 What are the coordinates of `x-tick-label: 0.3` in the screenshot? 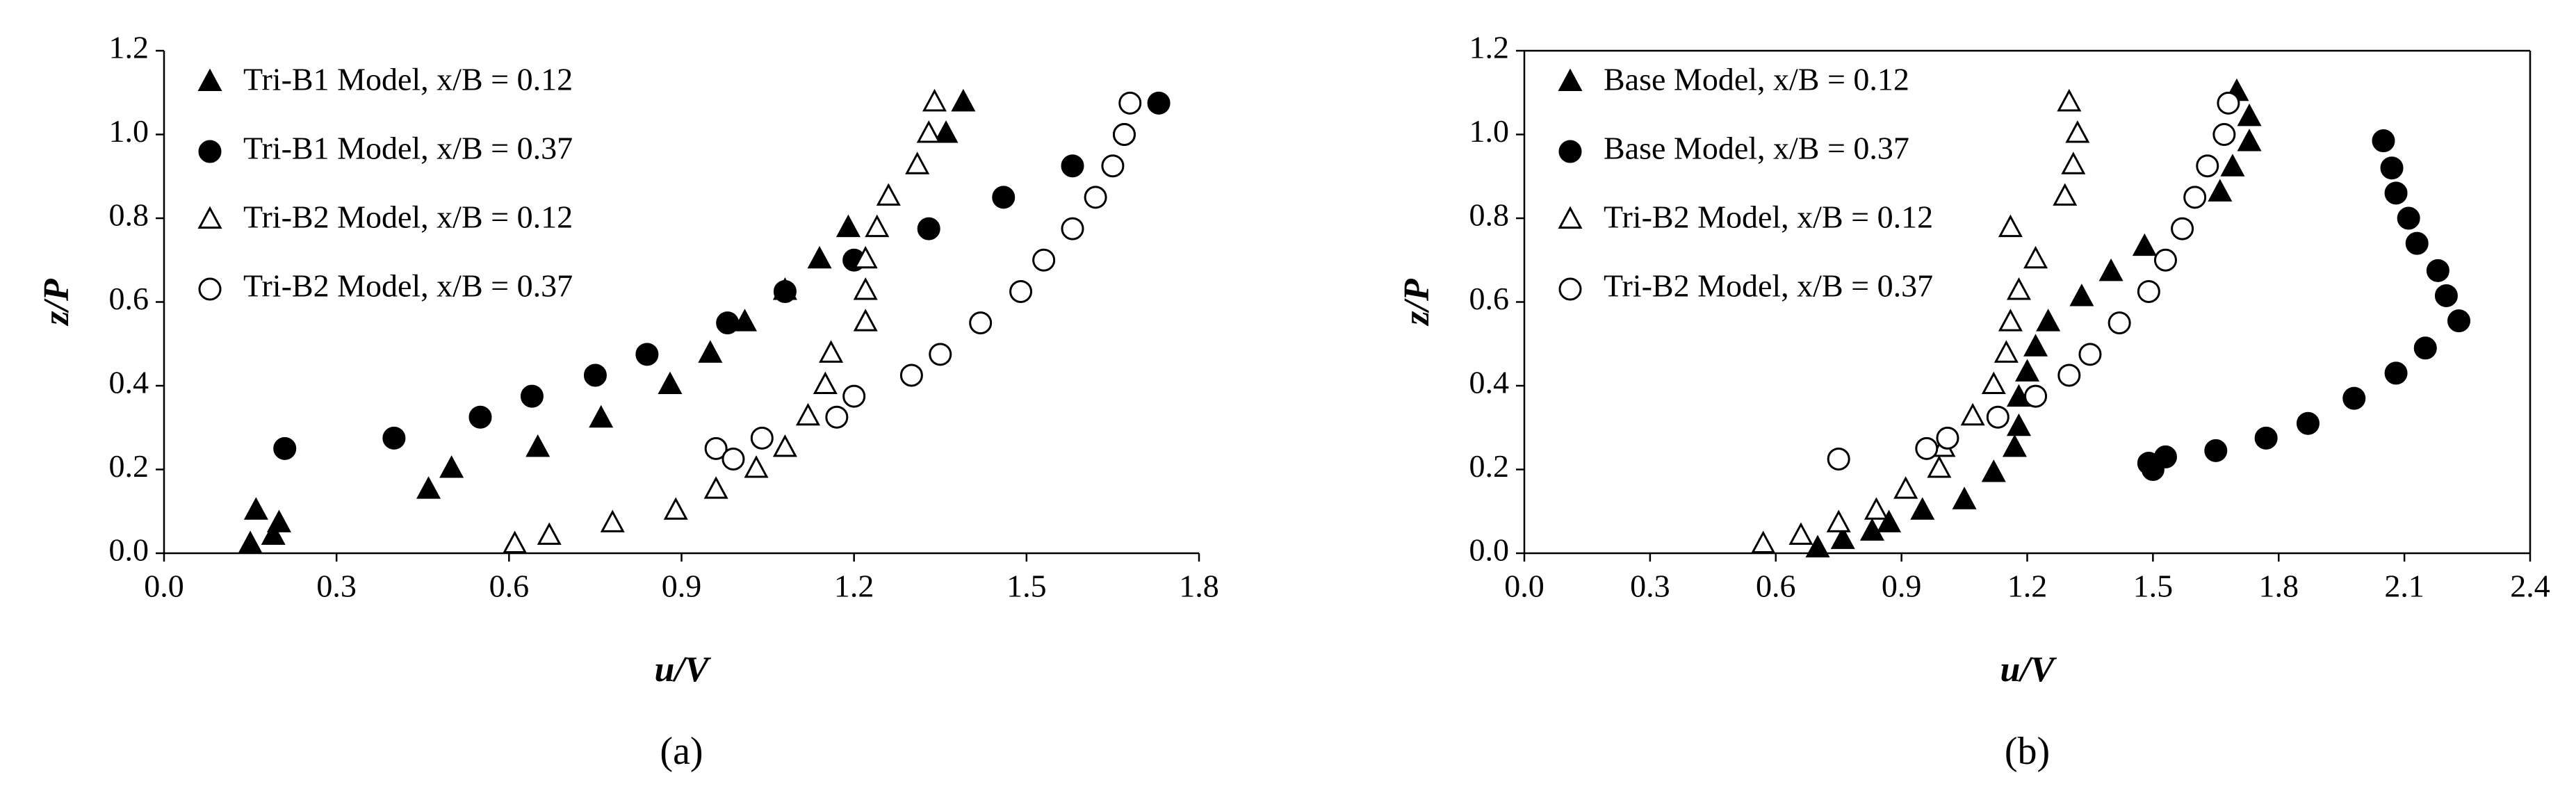 It's located at (1650, 586).